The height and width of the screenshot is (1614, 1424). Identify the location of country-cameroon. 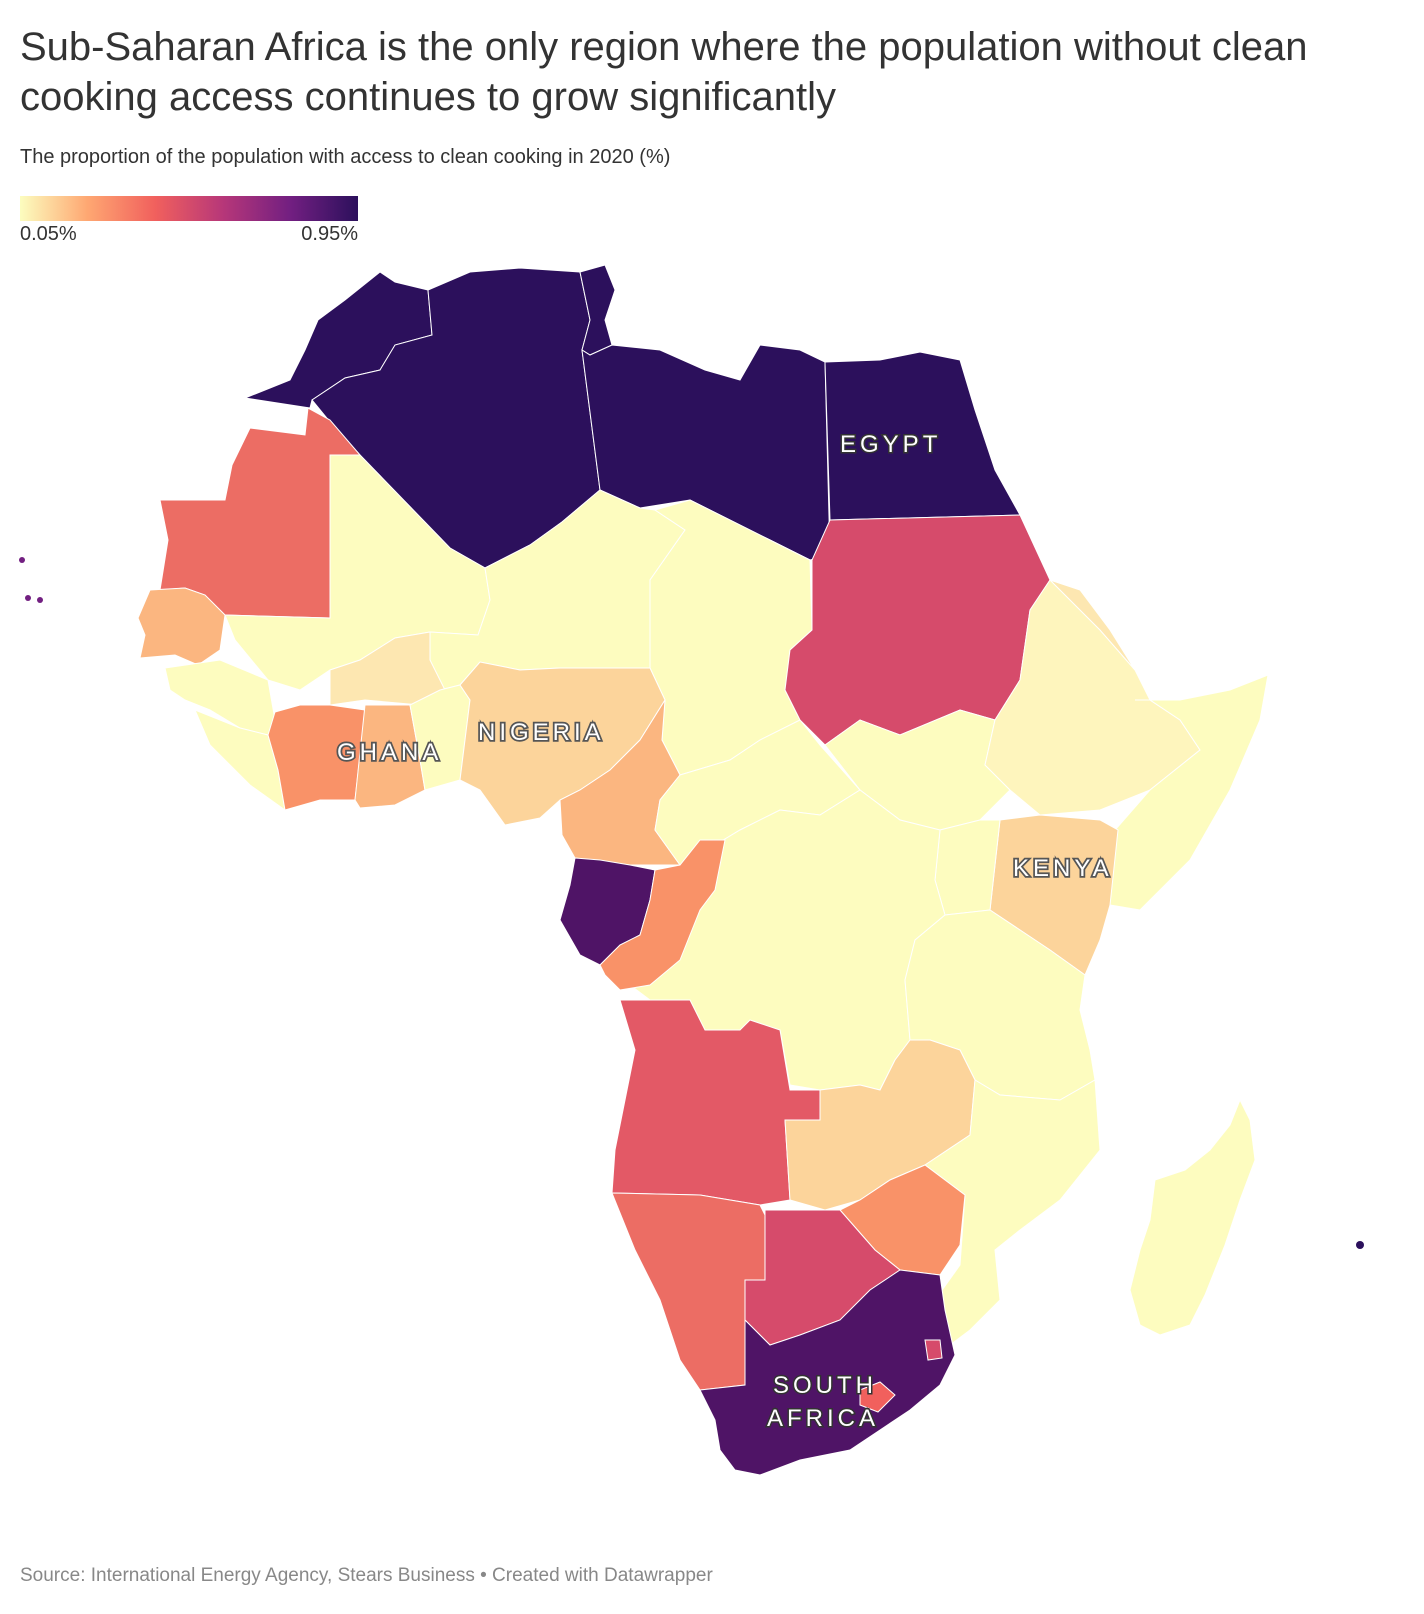
(620, 782).